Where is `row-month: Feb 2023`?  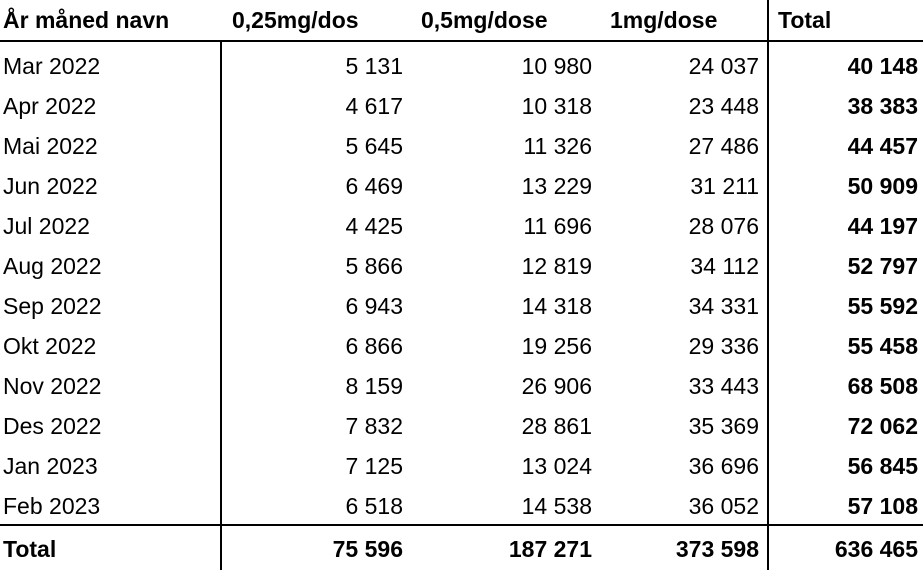 row-month: Feb 2023 is located at coordinates (52, 506).